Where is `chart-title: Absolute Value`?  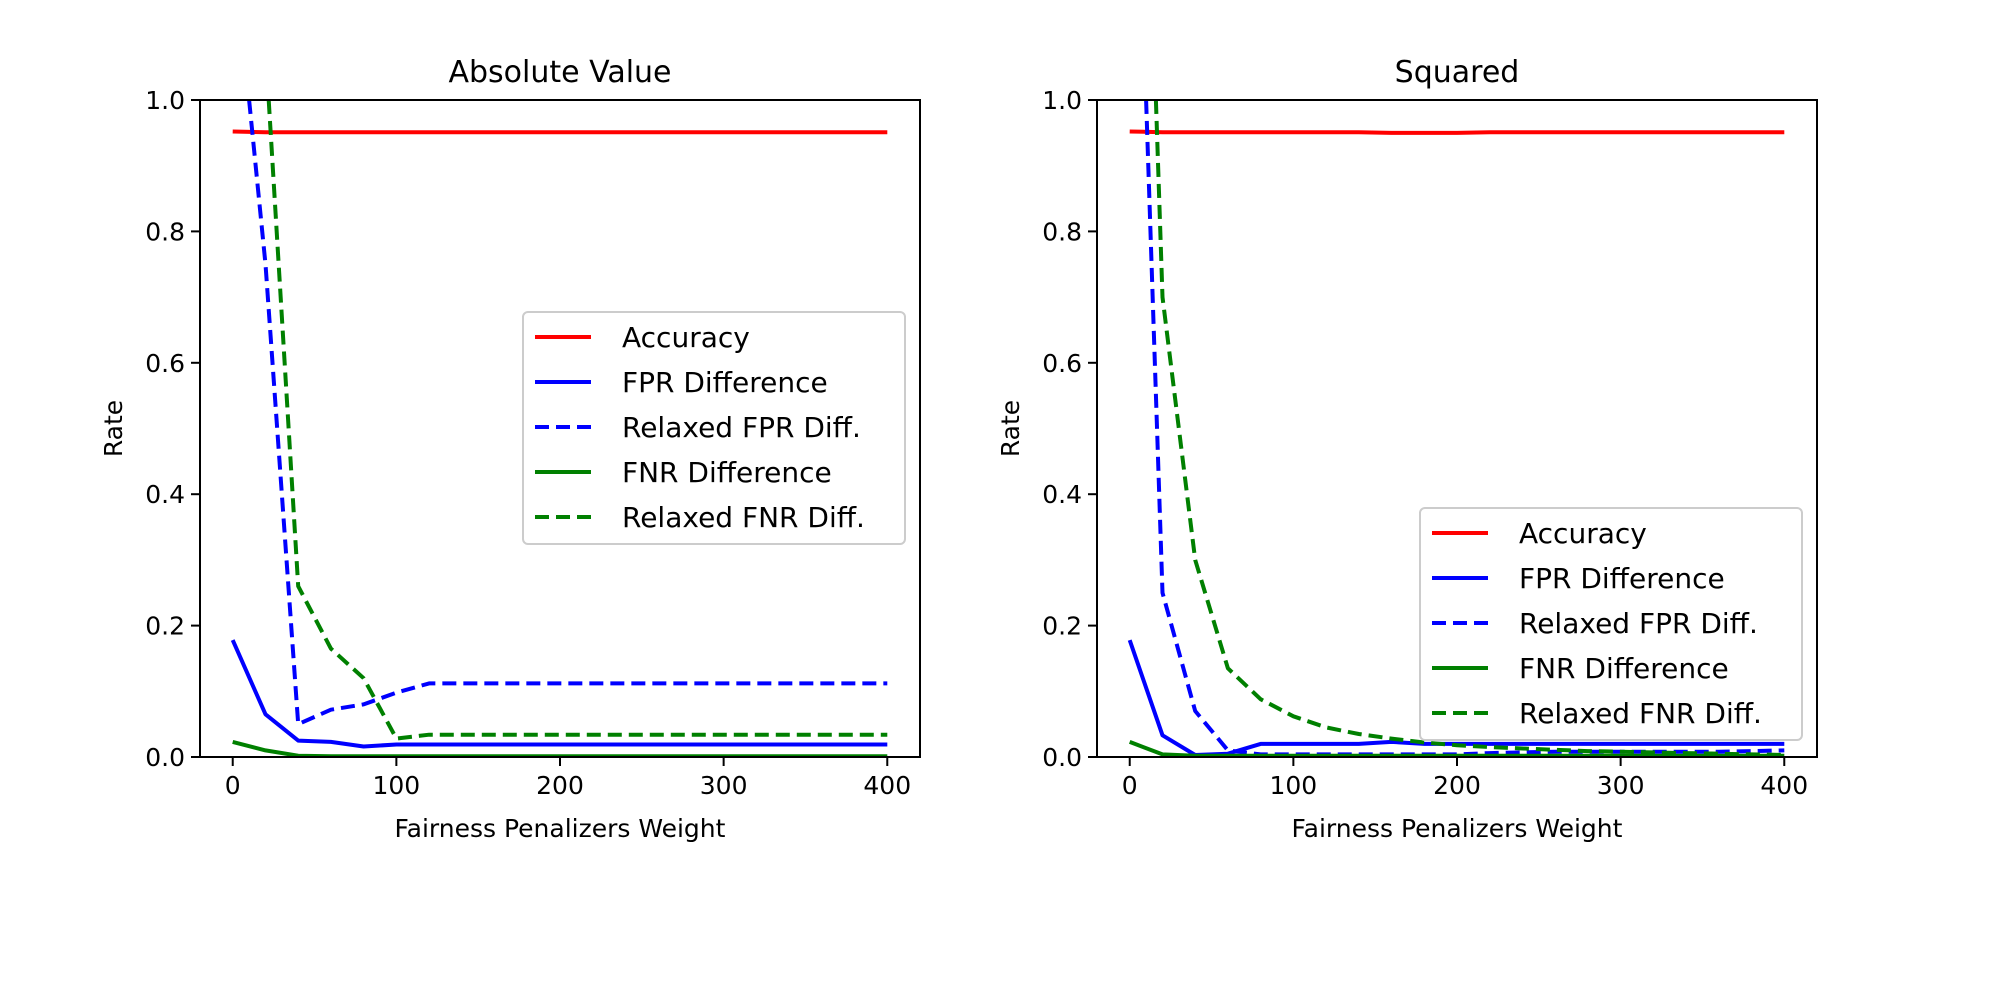 chart-title: Absolute Value is located at coordinates (559, 72).